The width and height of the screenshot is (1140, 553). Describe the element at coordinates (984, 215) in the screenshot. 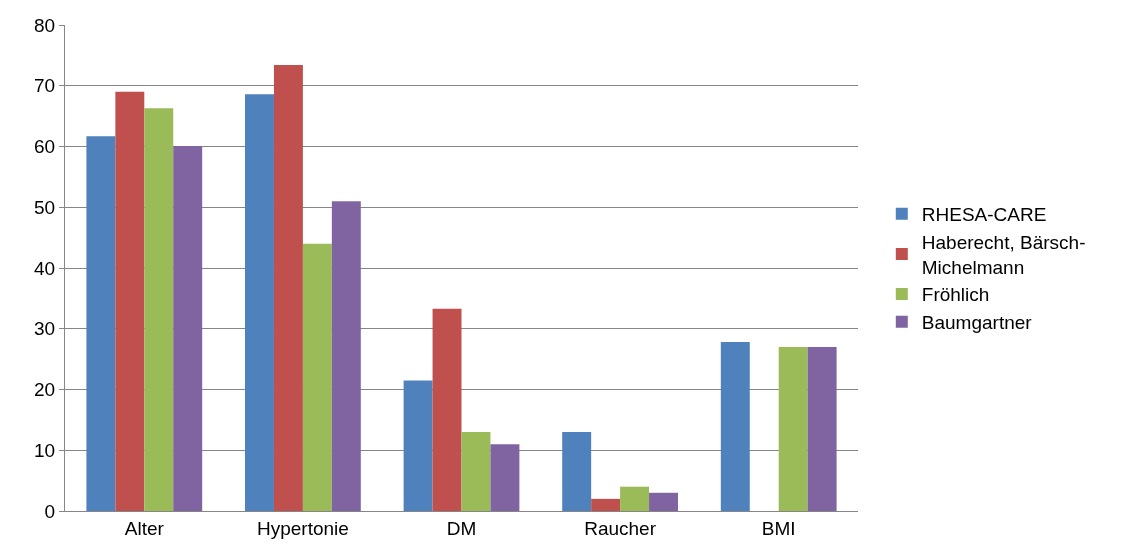

I see `legend-label: RHESA-CARE` at that location.